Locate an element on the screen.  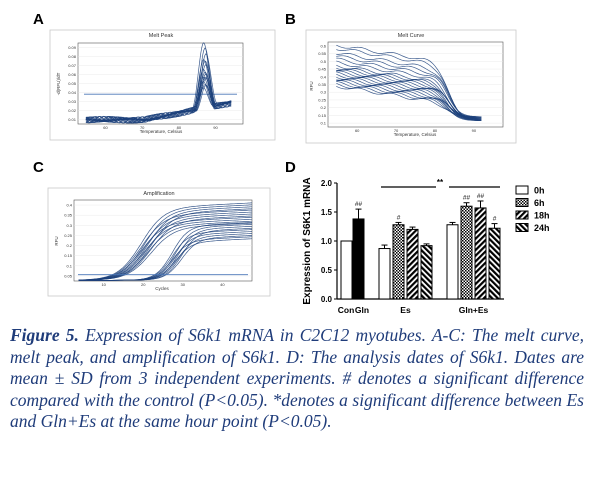
panel-b-ytick-label: 0.25 is located at coordinates (322, 99).